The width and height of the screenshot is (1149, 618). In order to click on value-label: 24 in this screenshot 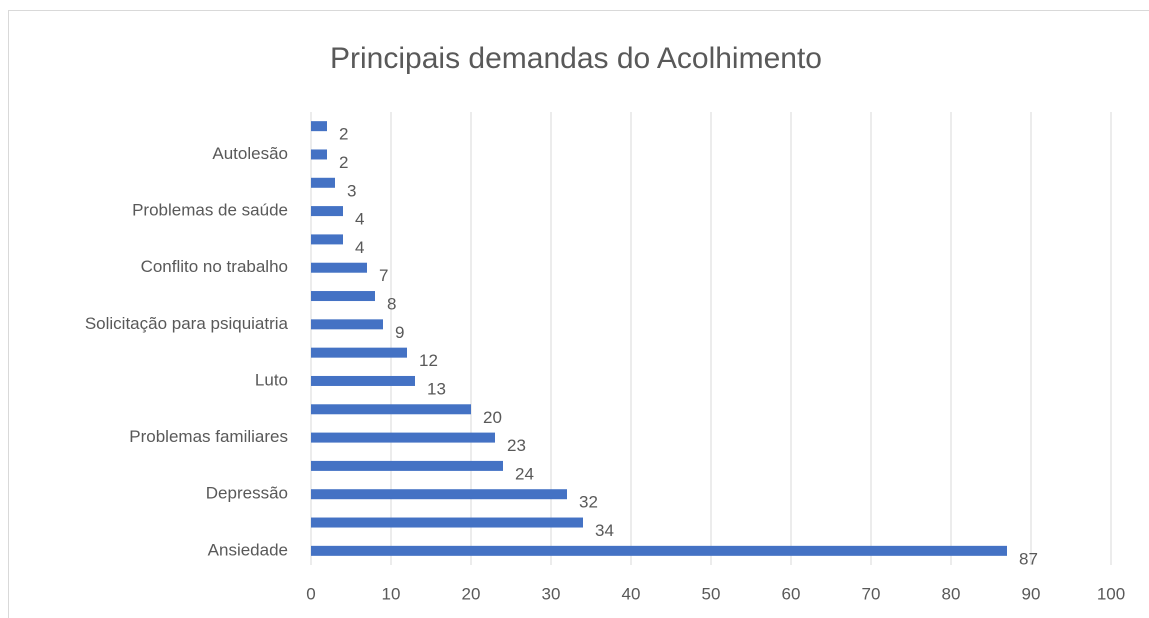, I will do `click(524, 473)`.